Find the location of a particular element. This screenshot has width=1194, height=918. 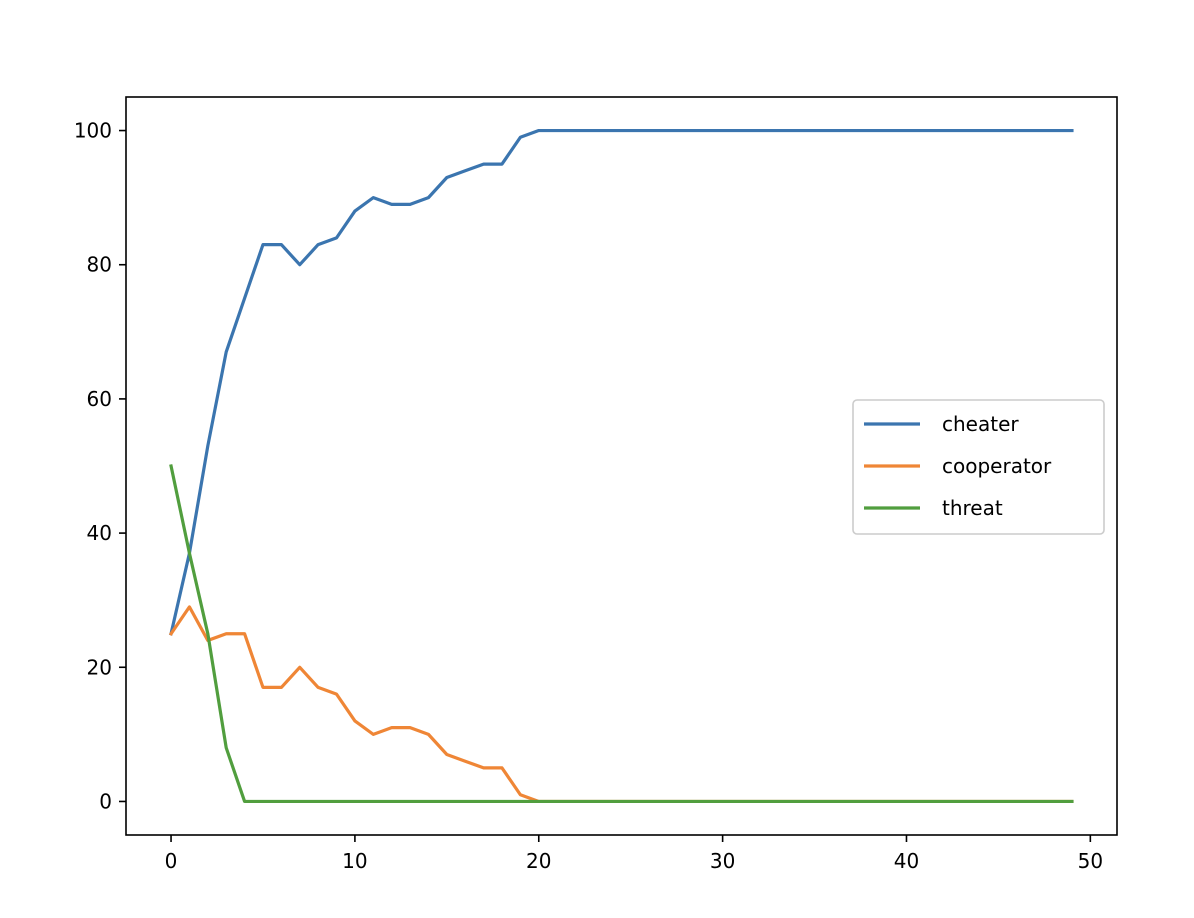

legend-label-cooperator: cooperator is located at coordinates (997, 466).